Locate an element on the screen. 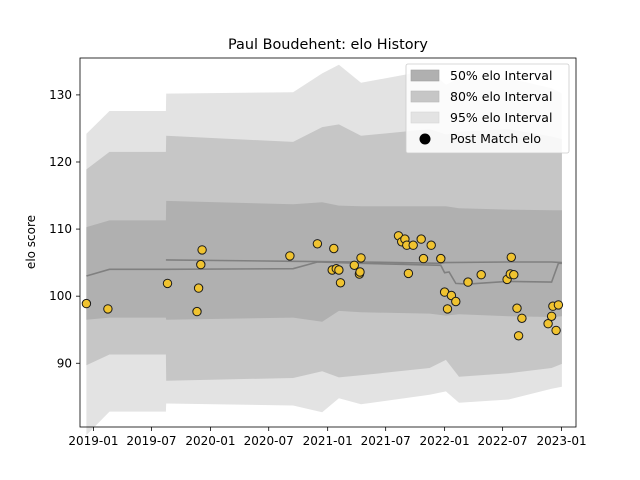  legend-label-80: 80% elo Interval is located at coordinates (501, 96).